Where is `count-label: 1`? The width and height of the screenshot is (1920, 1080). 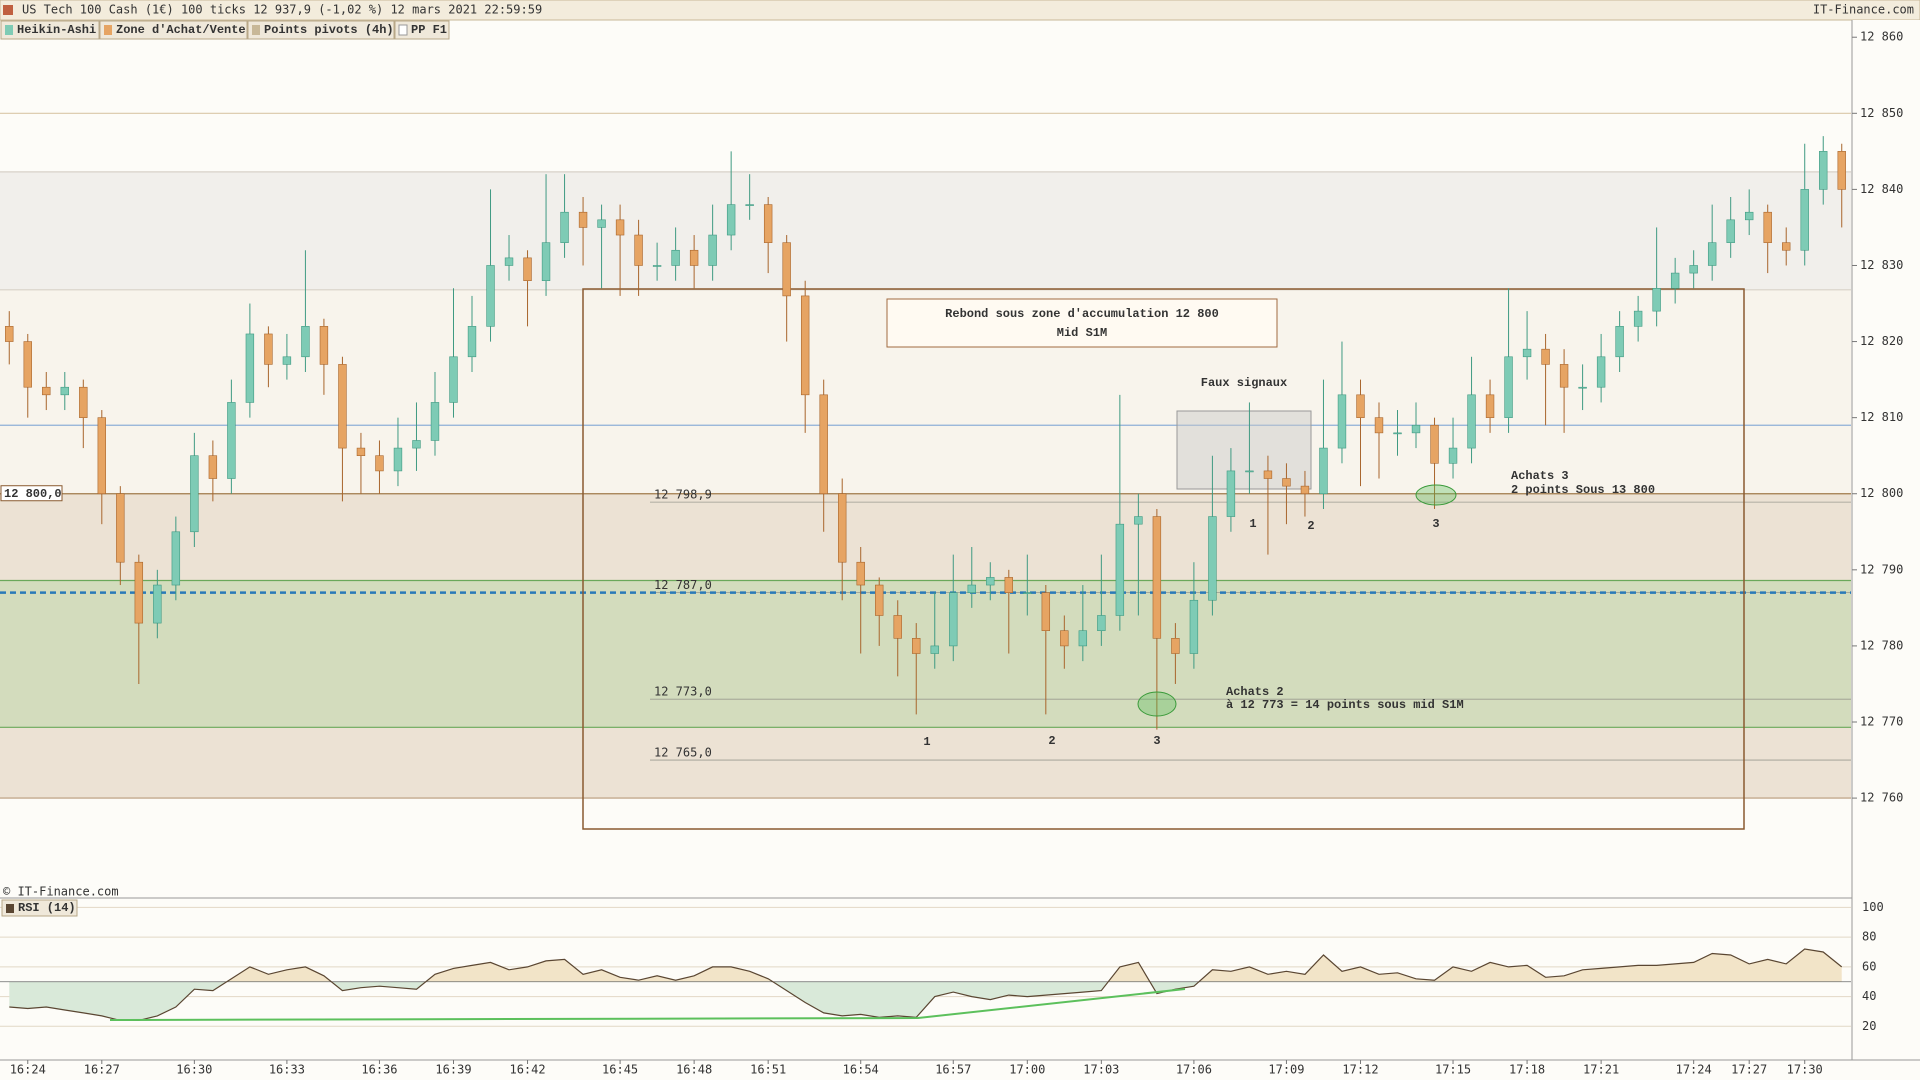
count-label: 1 is located at coordinates (1252, 524).